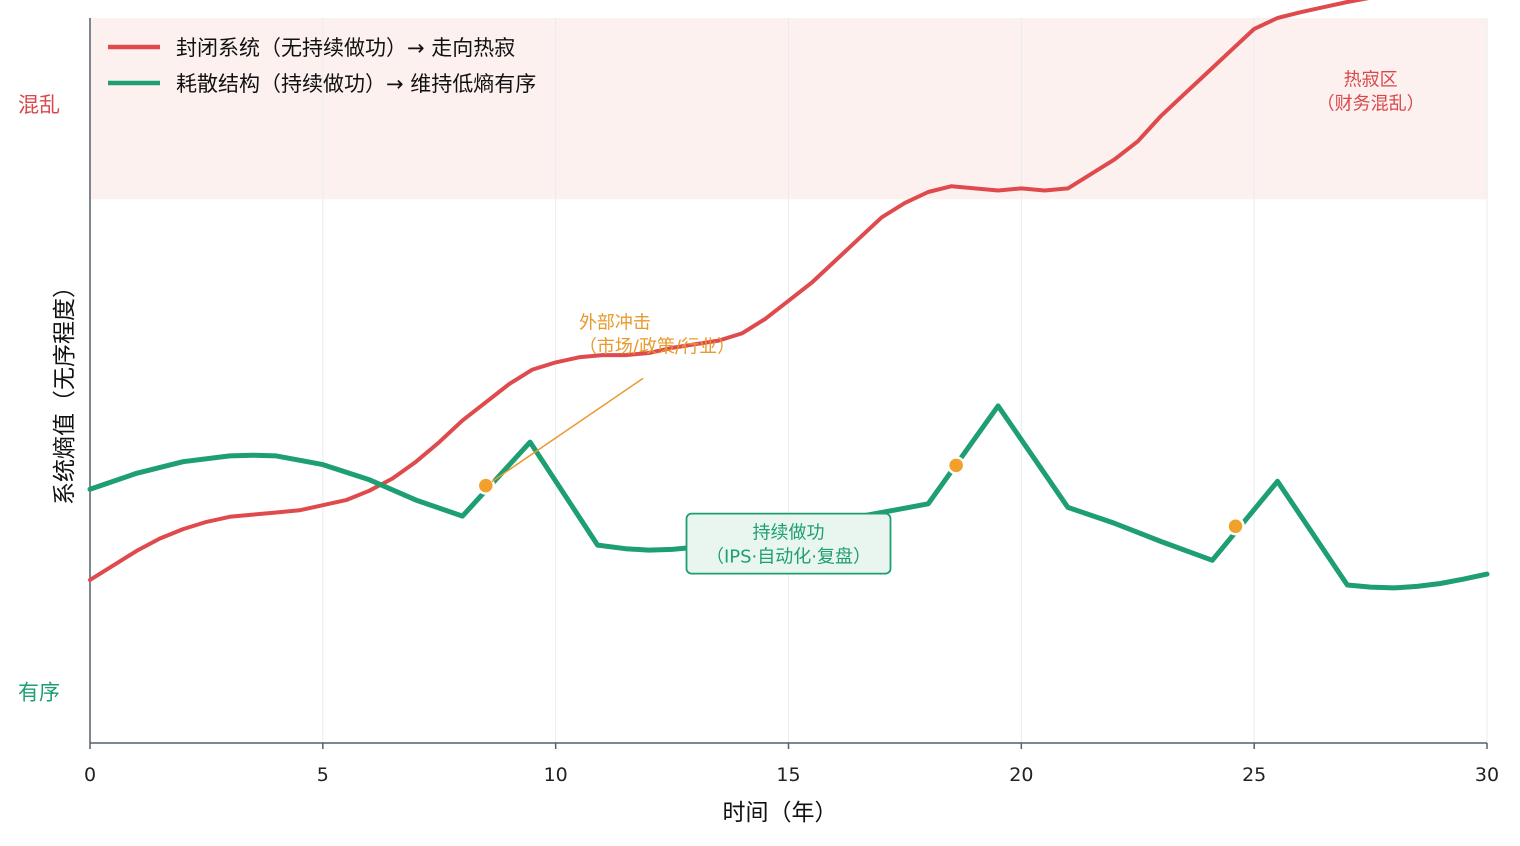 The width and height of the screenshot is (1520, 846). Describe the element at coordinates (90, 775) in the screenshot. I see `x-tick-label: 0` at that location.